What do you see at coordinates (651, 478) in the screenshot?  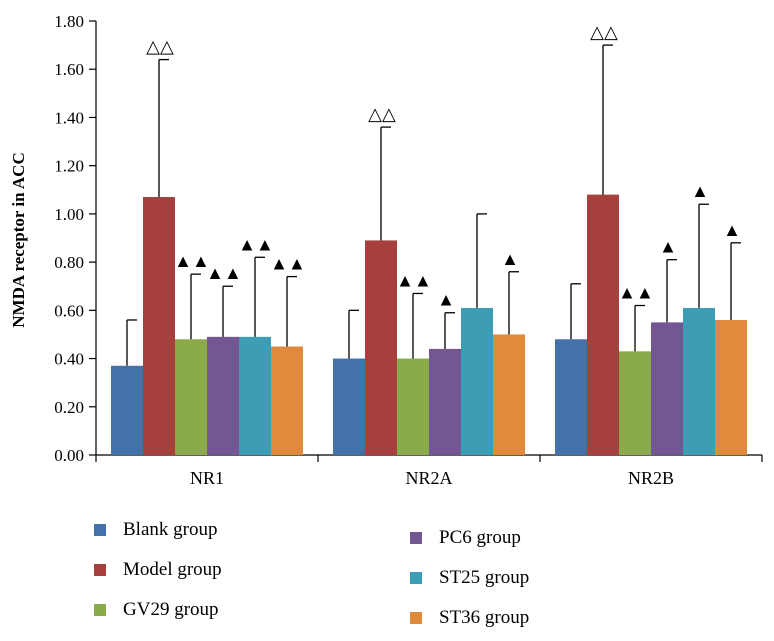 I see `x-category-label: NR2B` at bounding box center [651, 478].